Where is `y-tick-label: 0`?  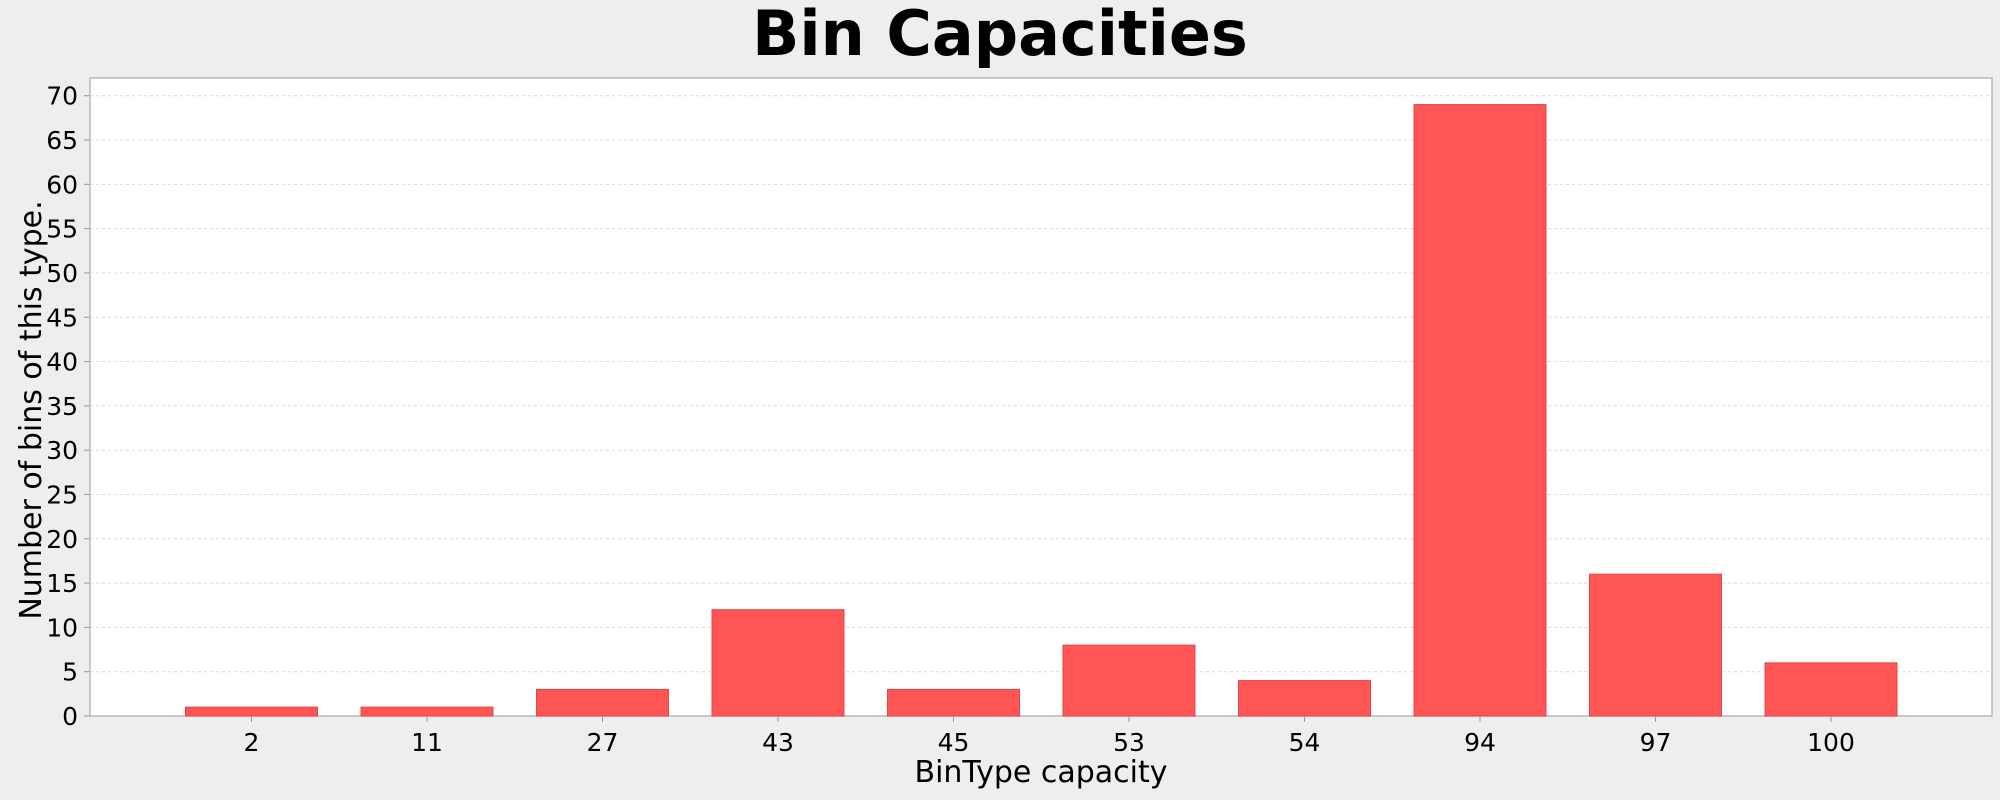 y-tick-label: 0 is located at coordinates (70, 716).